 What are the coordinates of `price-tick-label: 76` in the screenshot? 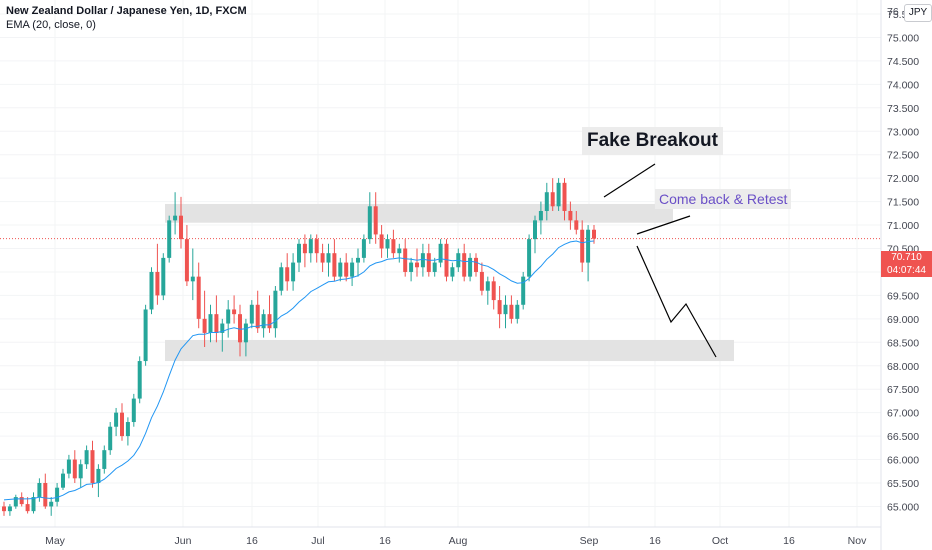 It's located at (893, 12).